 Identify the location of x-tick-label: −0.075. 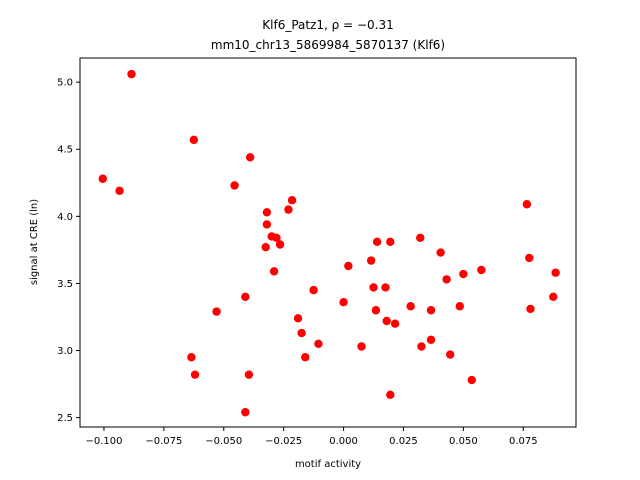
(163, 441).